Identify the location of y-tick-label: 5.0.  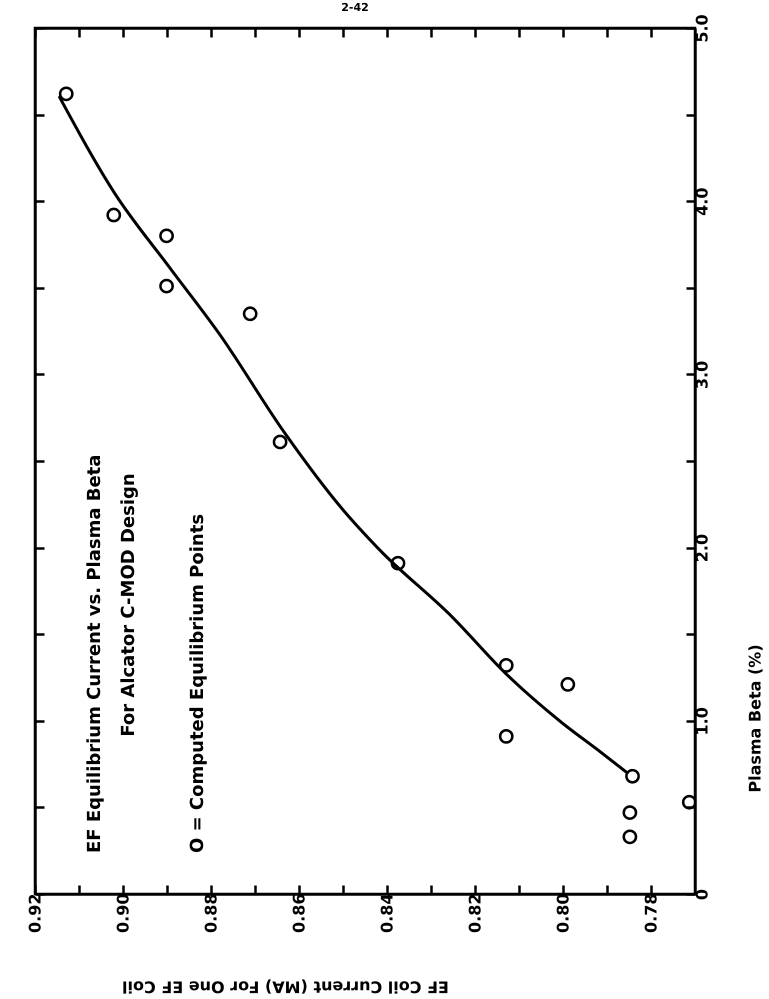
(702, 28).